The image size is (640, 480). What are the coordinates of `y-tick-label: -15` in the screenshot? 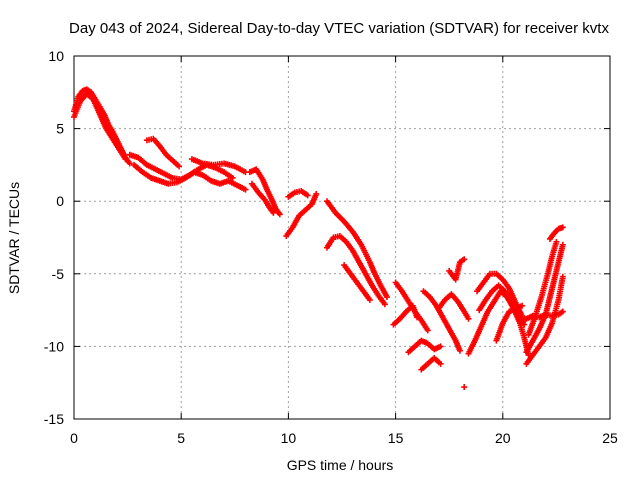 It's located at (54, 419).